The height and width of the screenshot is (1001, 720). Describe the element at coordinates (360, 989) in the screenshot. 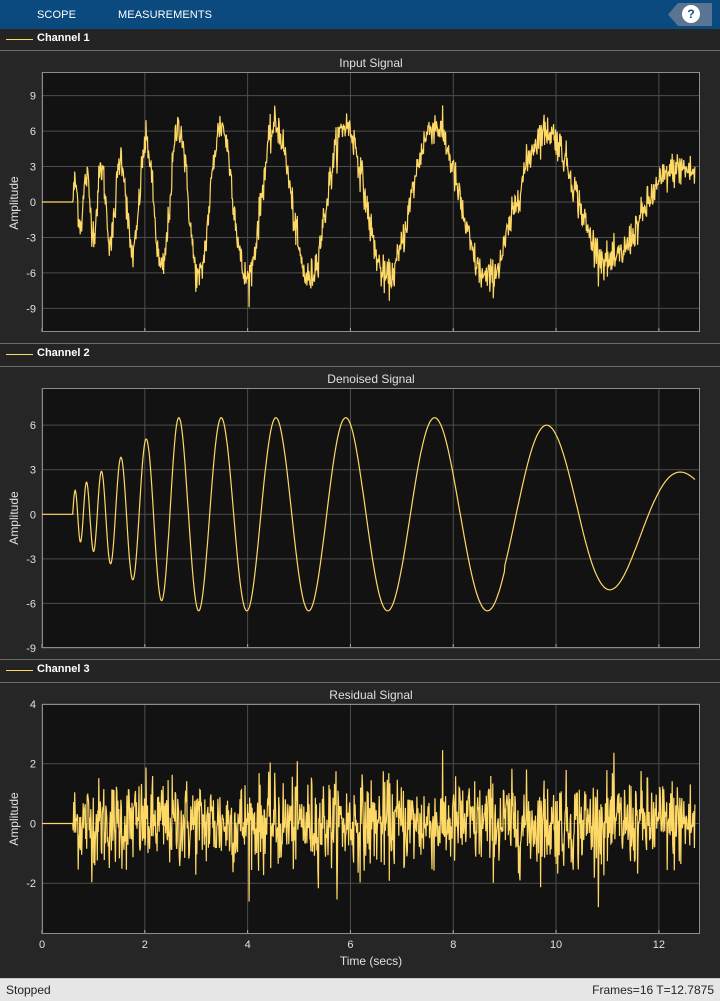

I see `status-bar: Stopped Frames=16 T=12.7875` at that location.